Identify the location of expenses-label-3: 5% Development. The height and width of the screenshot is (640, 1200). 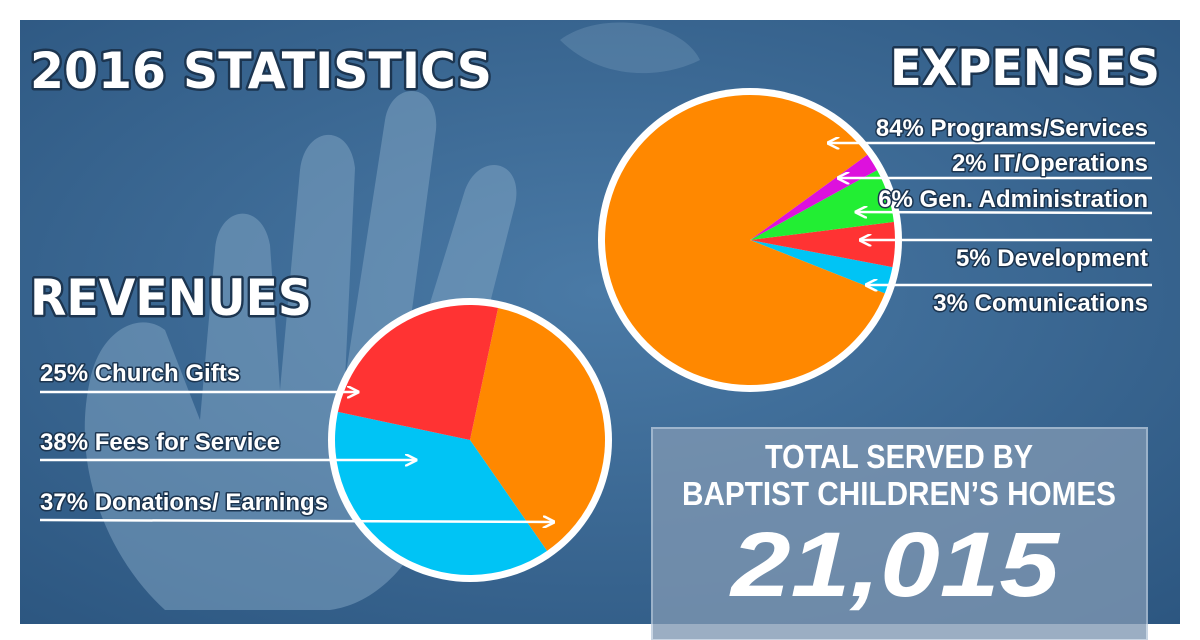
(1052, 258).